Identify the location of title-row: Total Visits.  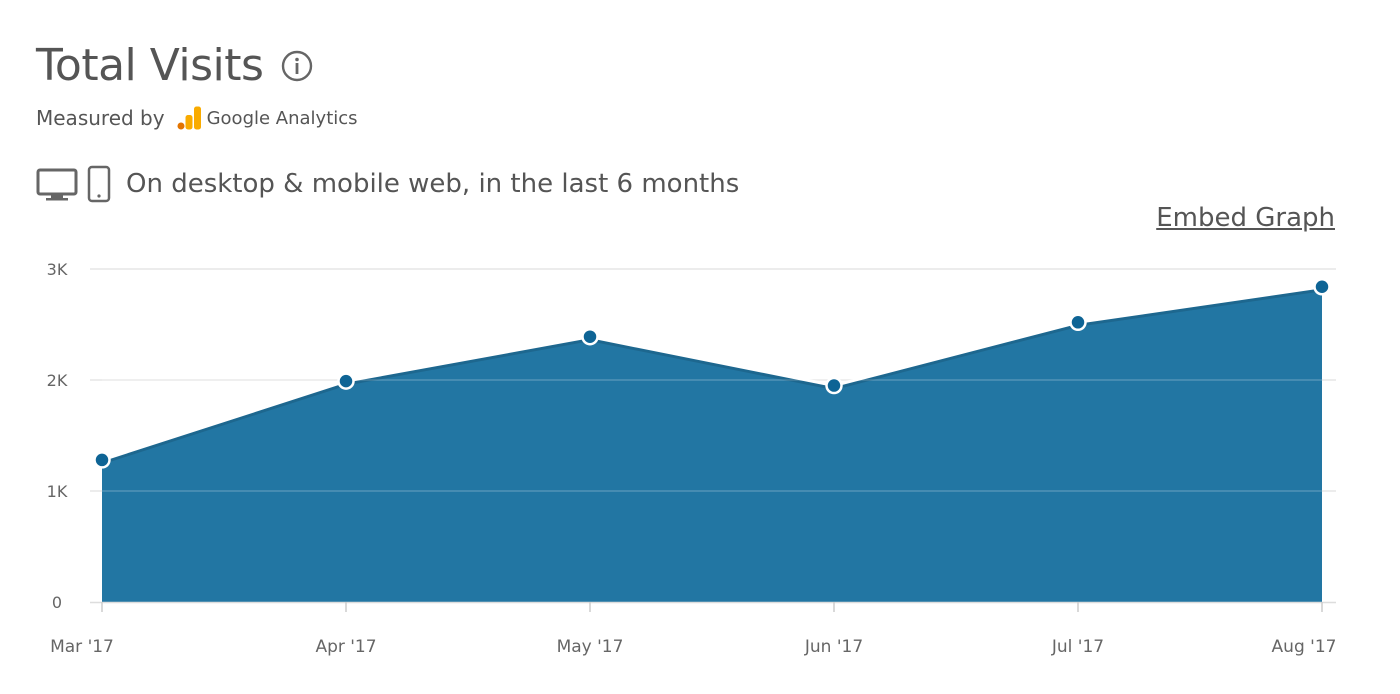
(174, 66).